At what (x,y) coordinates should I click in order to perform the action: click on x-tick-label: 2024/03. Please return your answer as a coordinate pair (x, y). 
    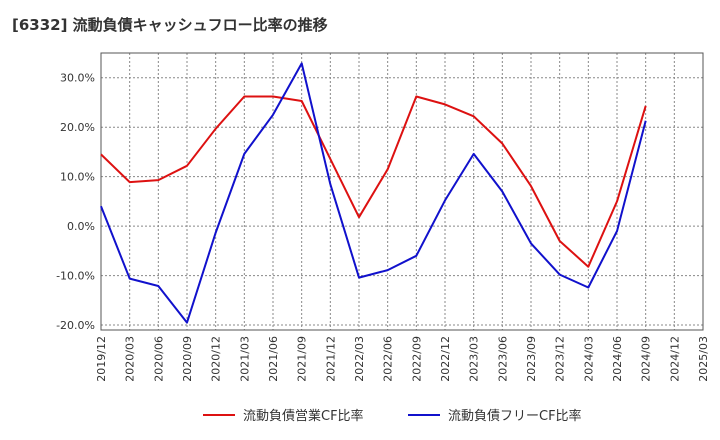
    Looking at the image, I should click on (588, 359).